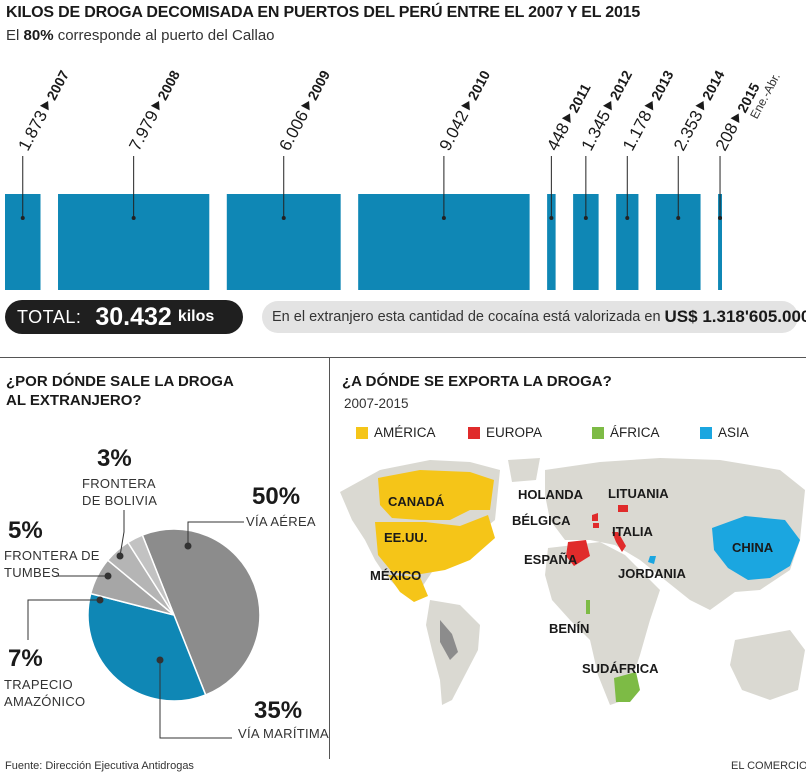  What do you see at coordinates (44, 693) in the screenshot?
I see `label-trapecio: TRAPECIO AMAZÓNICO` at bounding box center [44, 693].